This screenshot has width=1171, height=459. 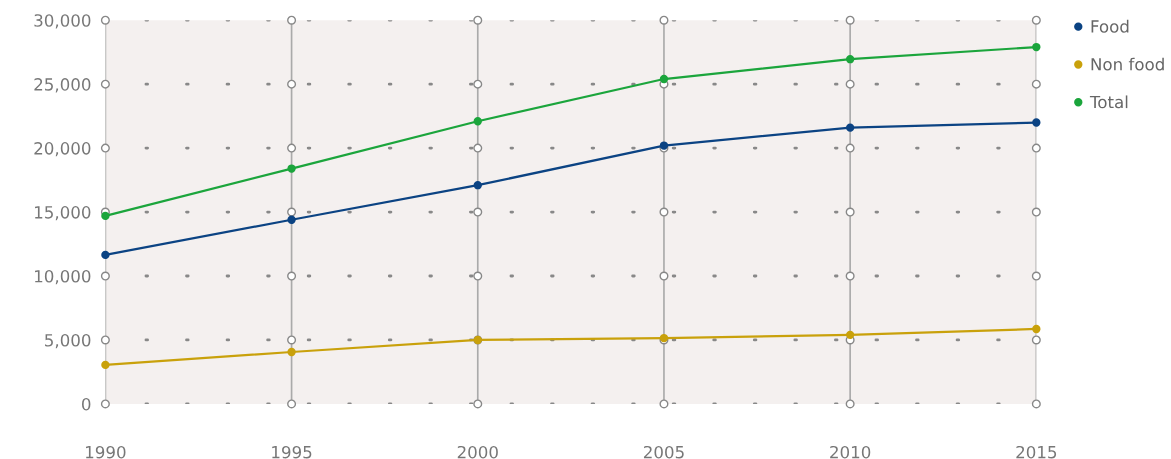 I want to click on y-tick-label: 15,000, so click(x=63, y=213).